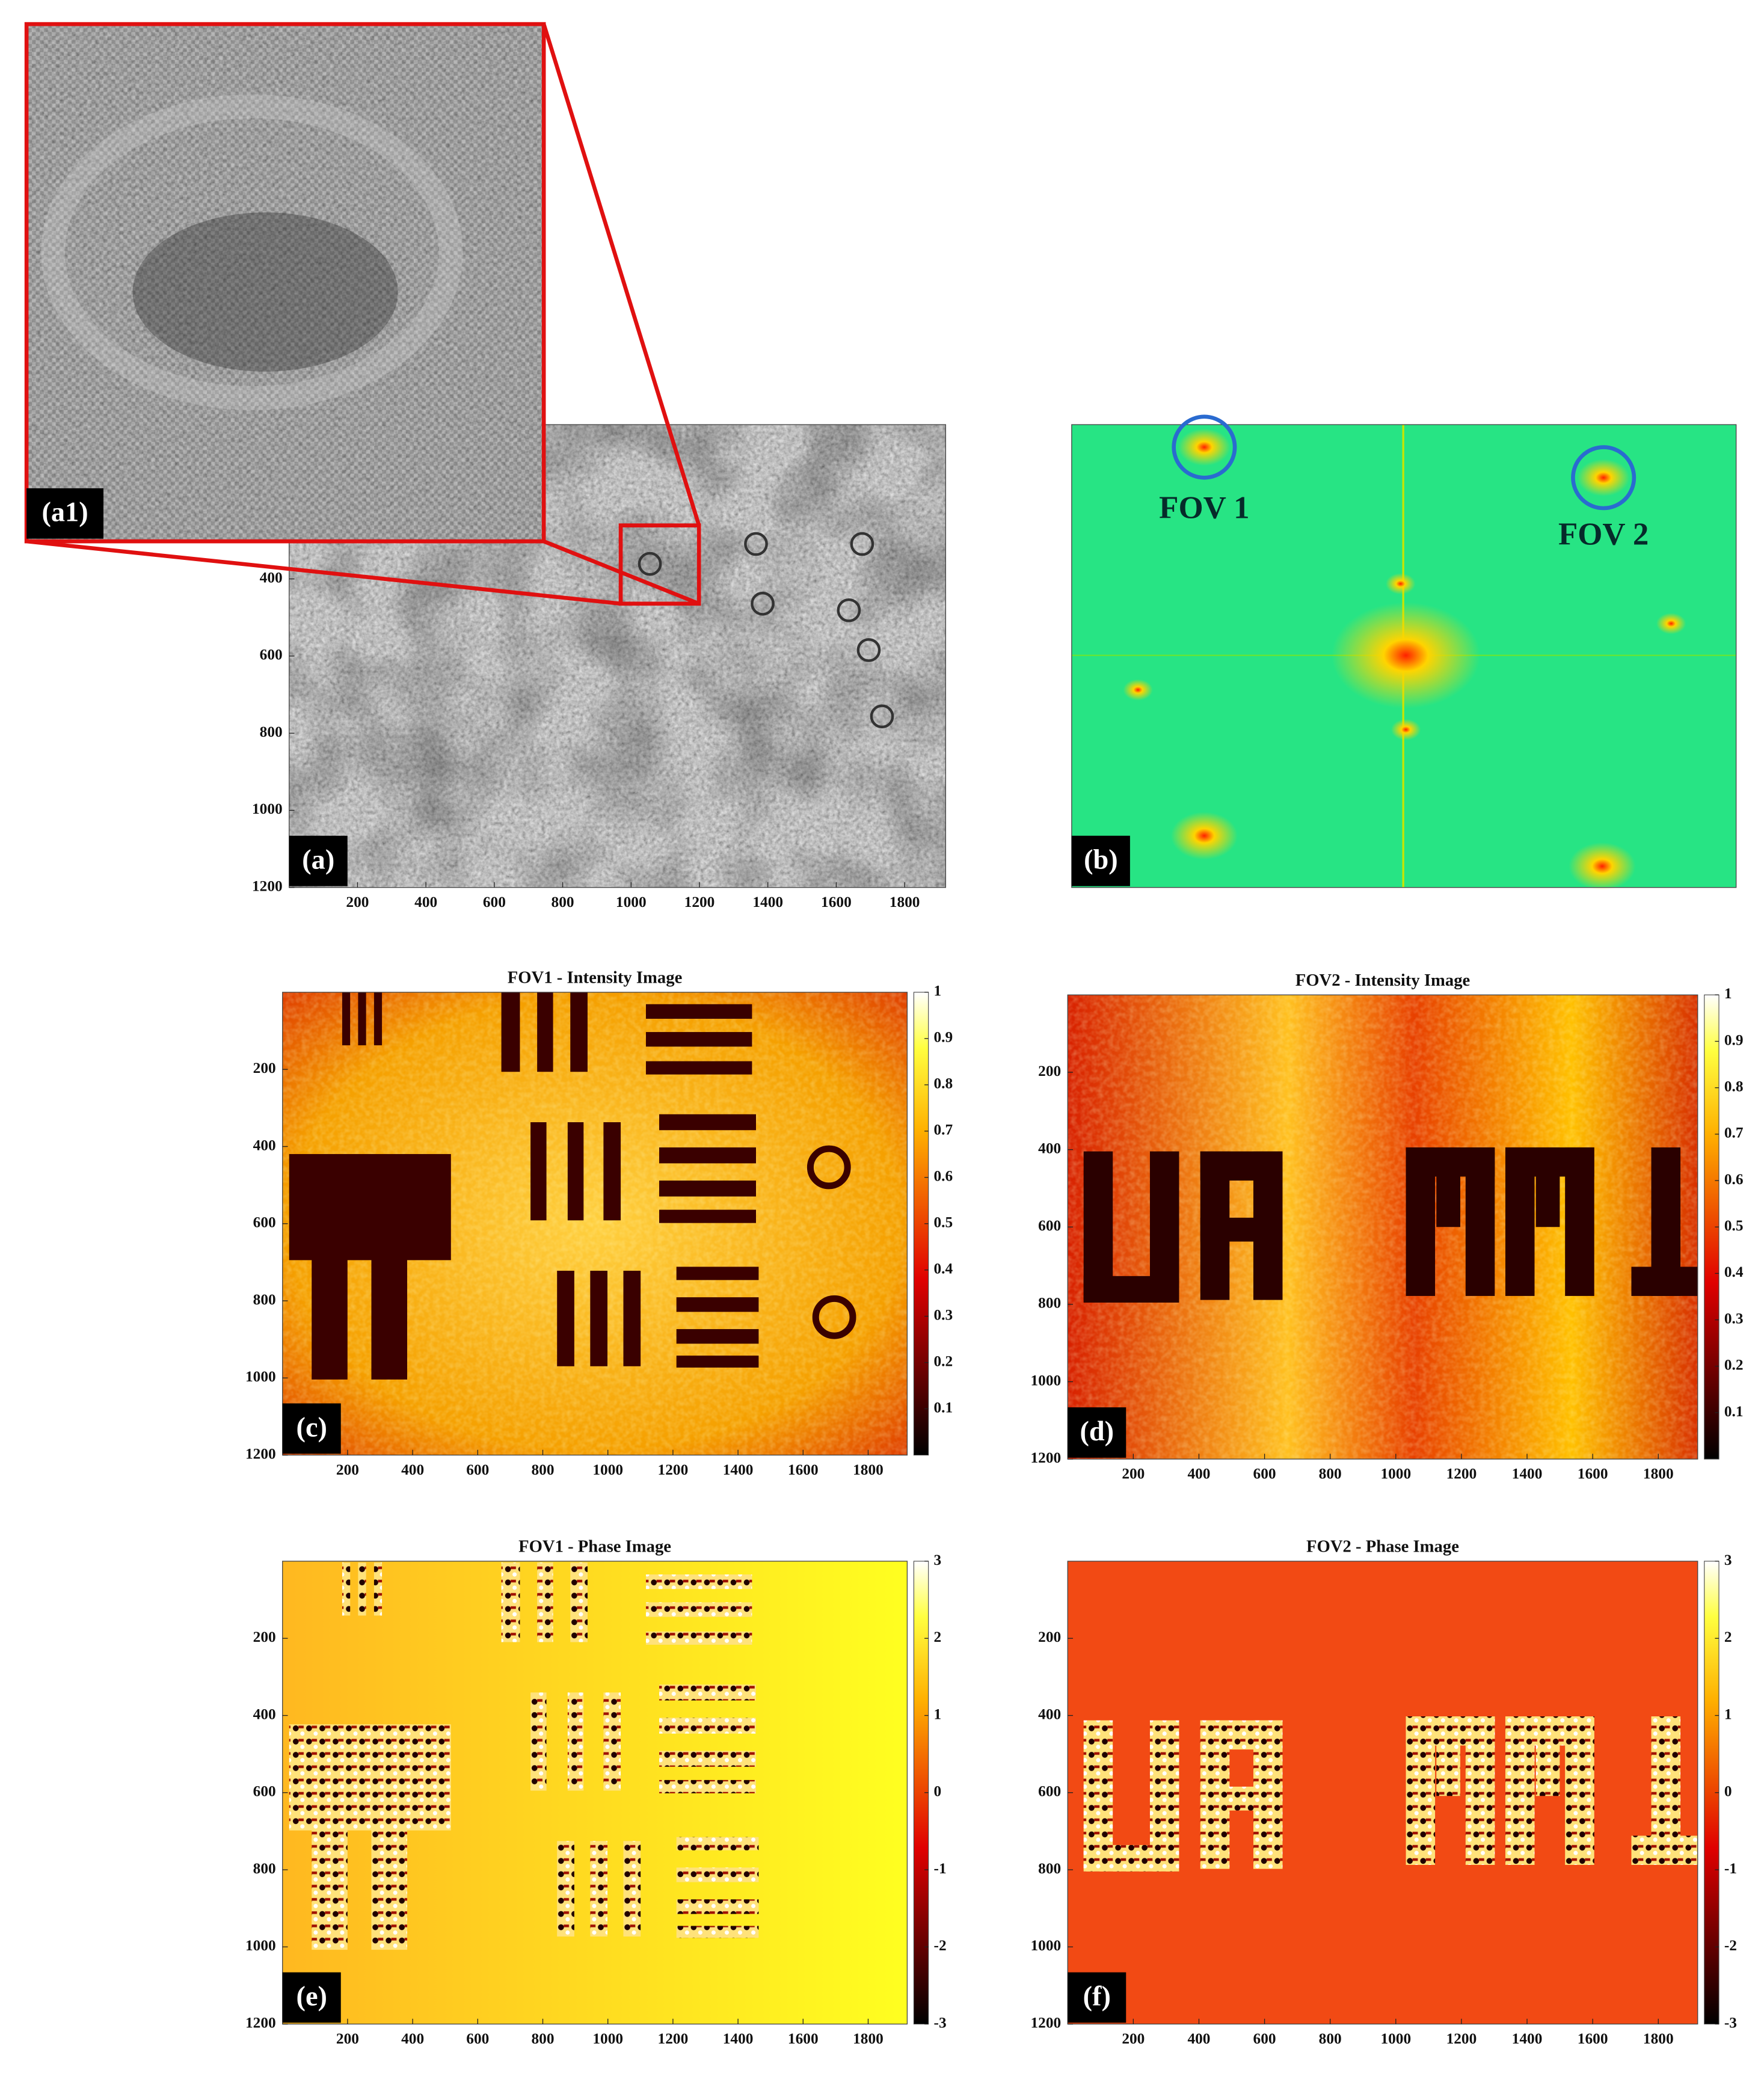  I want to click on y-tick-label: 400, so click(265, 1145).